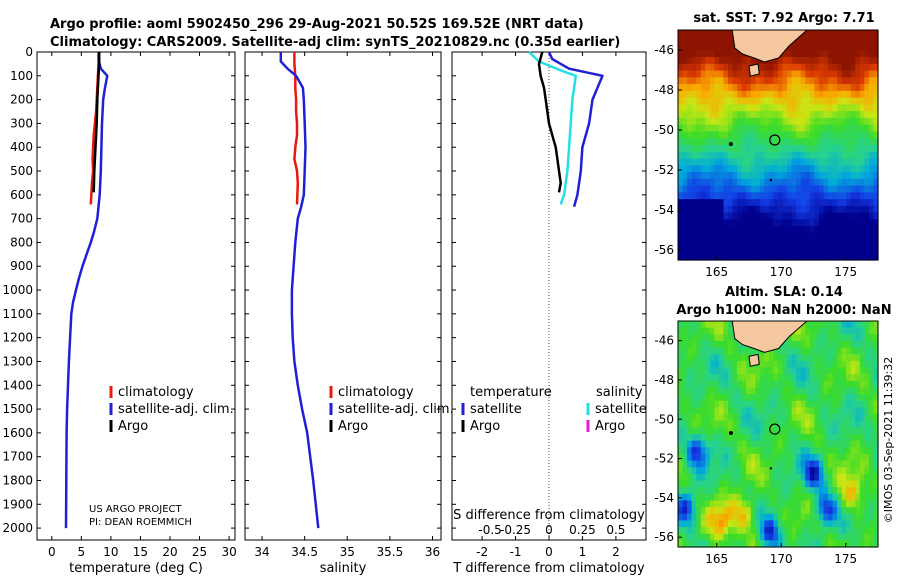 Image resolution: width=900 pixels, height=580 pixels. What do you see at coordinates (347, 552) in the screenshot?
I see `xtick-label: 35` at bounding box center [347, 552].